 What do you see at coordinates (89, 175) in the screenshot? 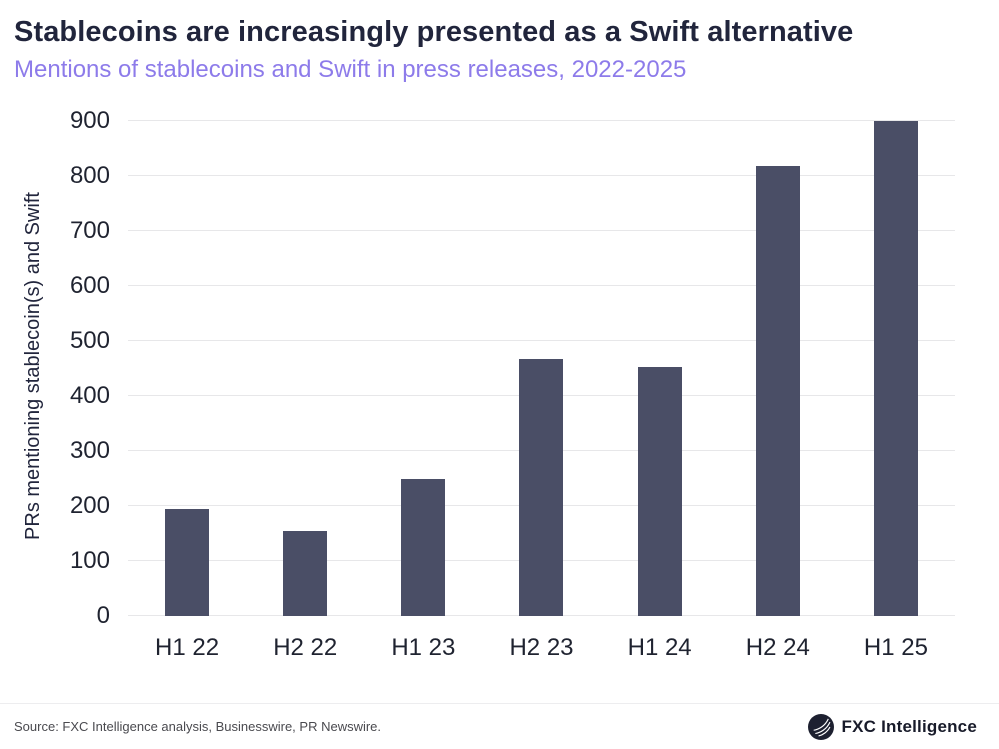
I see `y-tick-label: 800` at bounding box center [89, 175].